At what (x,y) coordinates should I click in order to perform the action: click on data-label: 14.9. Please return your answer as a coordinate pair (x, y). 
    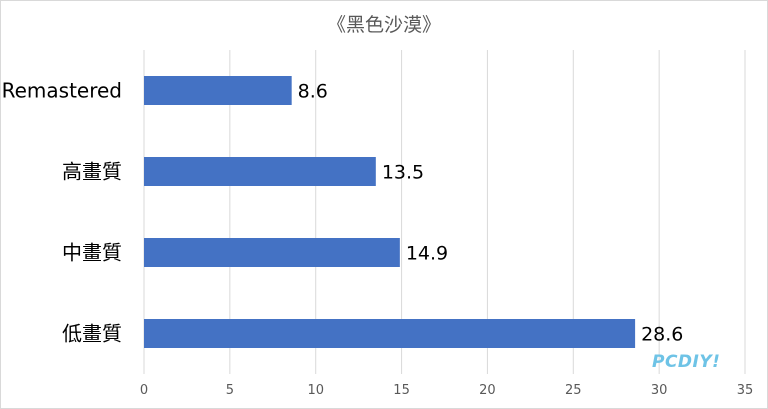
    Looking at the image, I should click on (427, 254).